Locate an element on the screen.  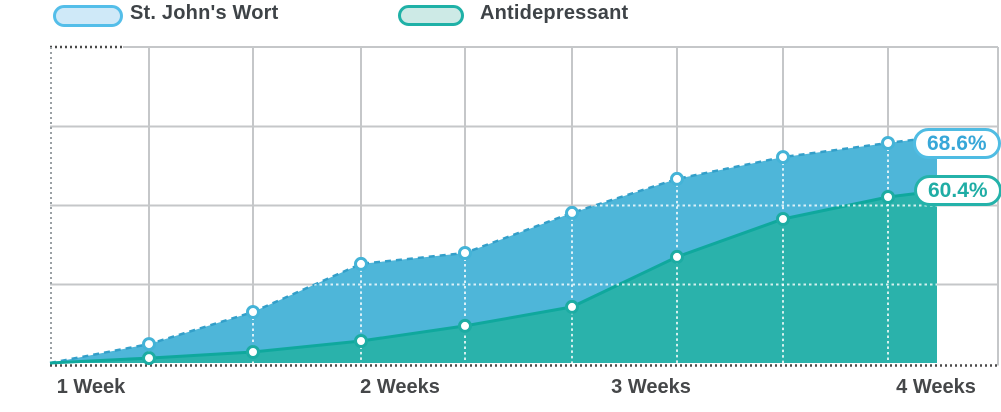
x-axis-label-week-2: 2 Weeks is located at coordinates (400, 387).